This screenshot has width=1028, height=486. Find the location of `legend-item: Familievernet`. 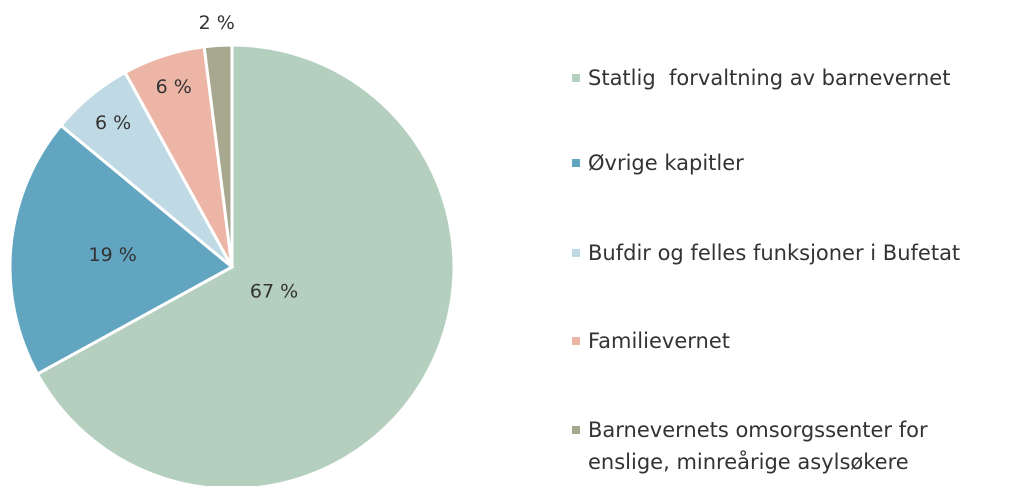

legend-item: Familievernet is located at coordinates (790, 341).